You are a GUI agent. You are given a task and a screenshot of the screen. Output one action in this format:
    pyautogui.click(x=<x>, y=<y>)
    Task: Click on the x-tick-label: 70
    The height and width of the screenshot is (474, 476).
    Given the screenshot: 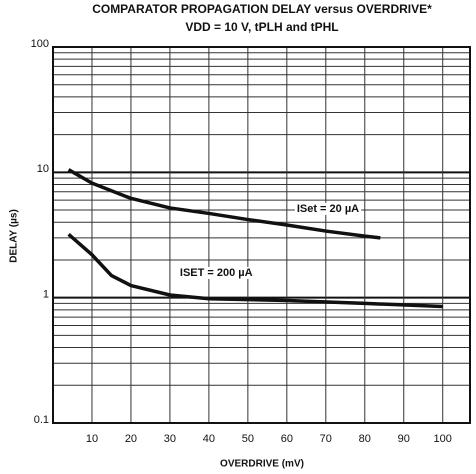 What is the action you would take?
    pyautogui.click(x=326, y=439)
    